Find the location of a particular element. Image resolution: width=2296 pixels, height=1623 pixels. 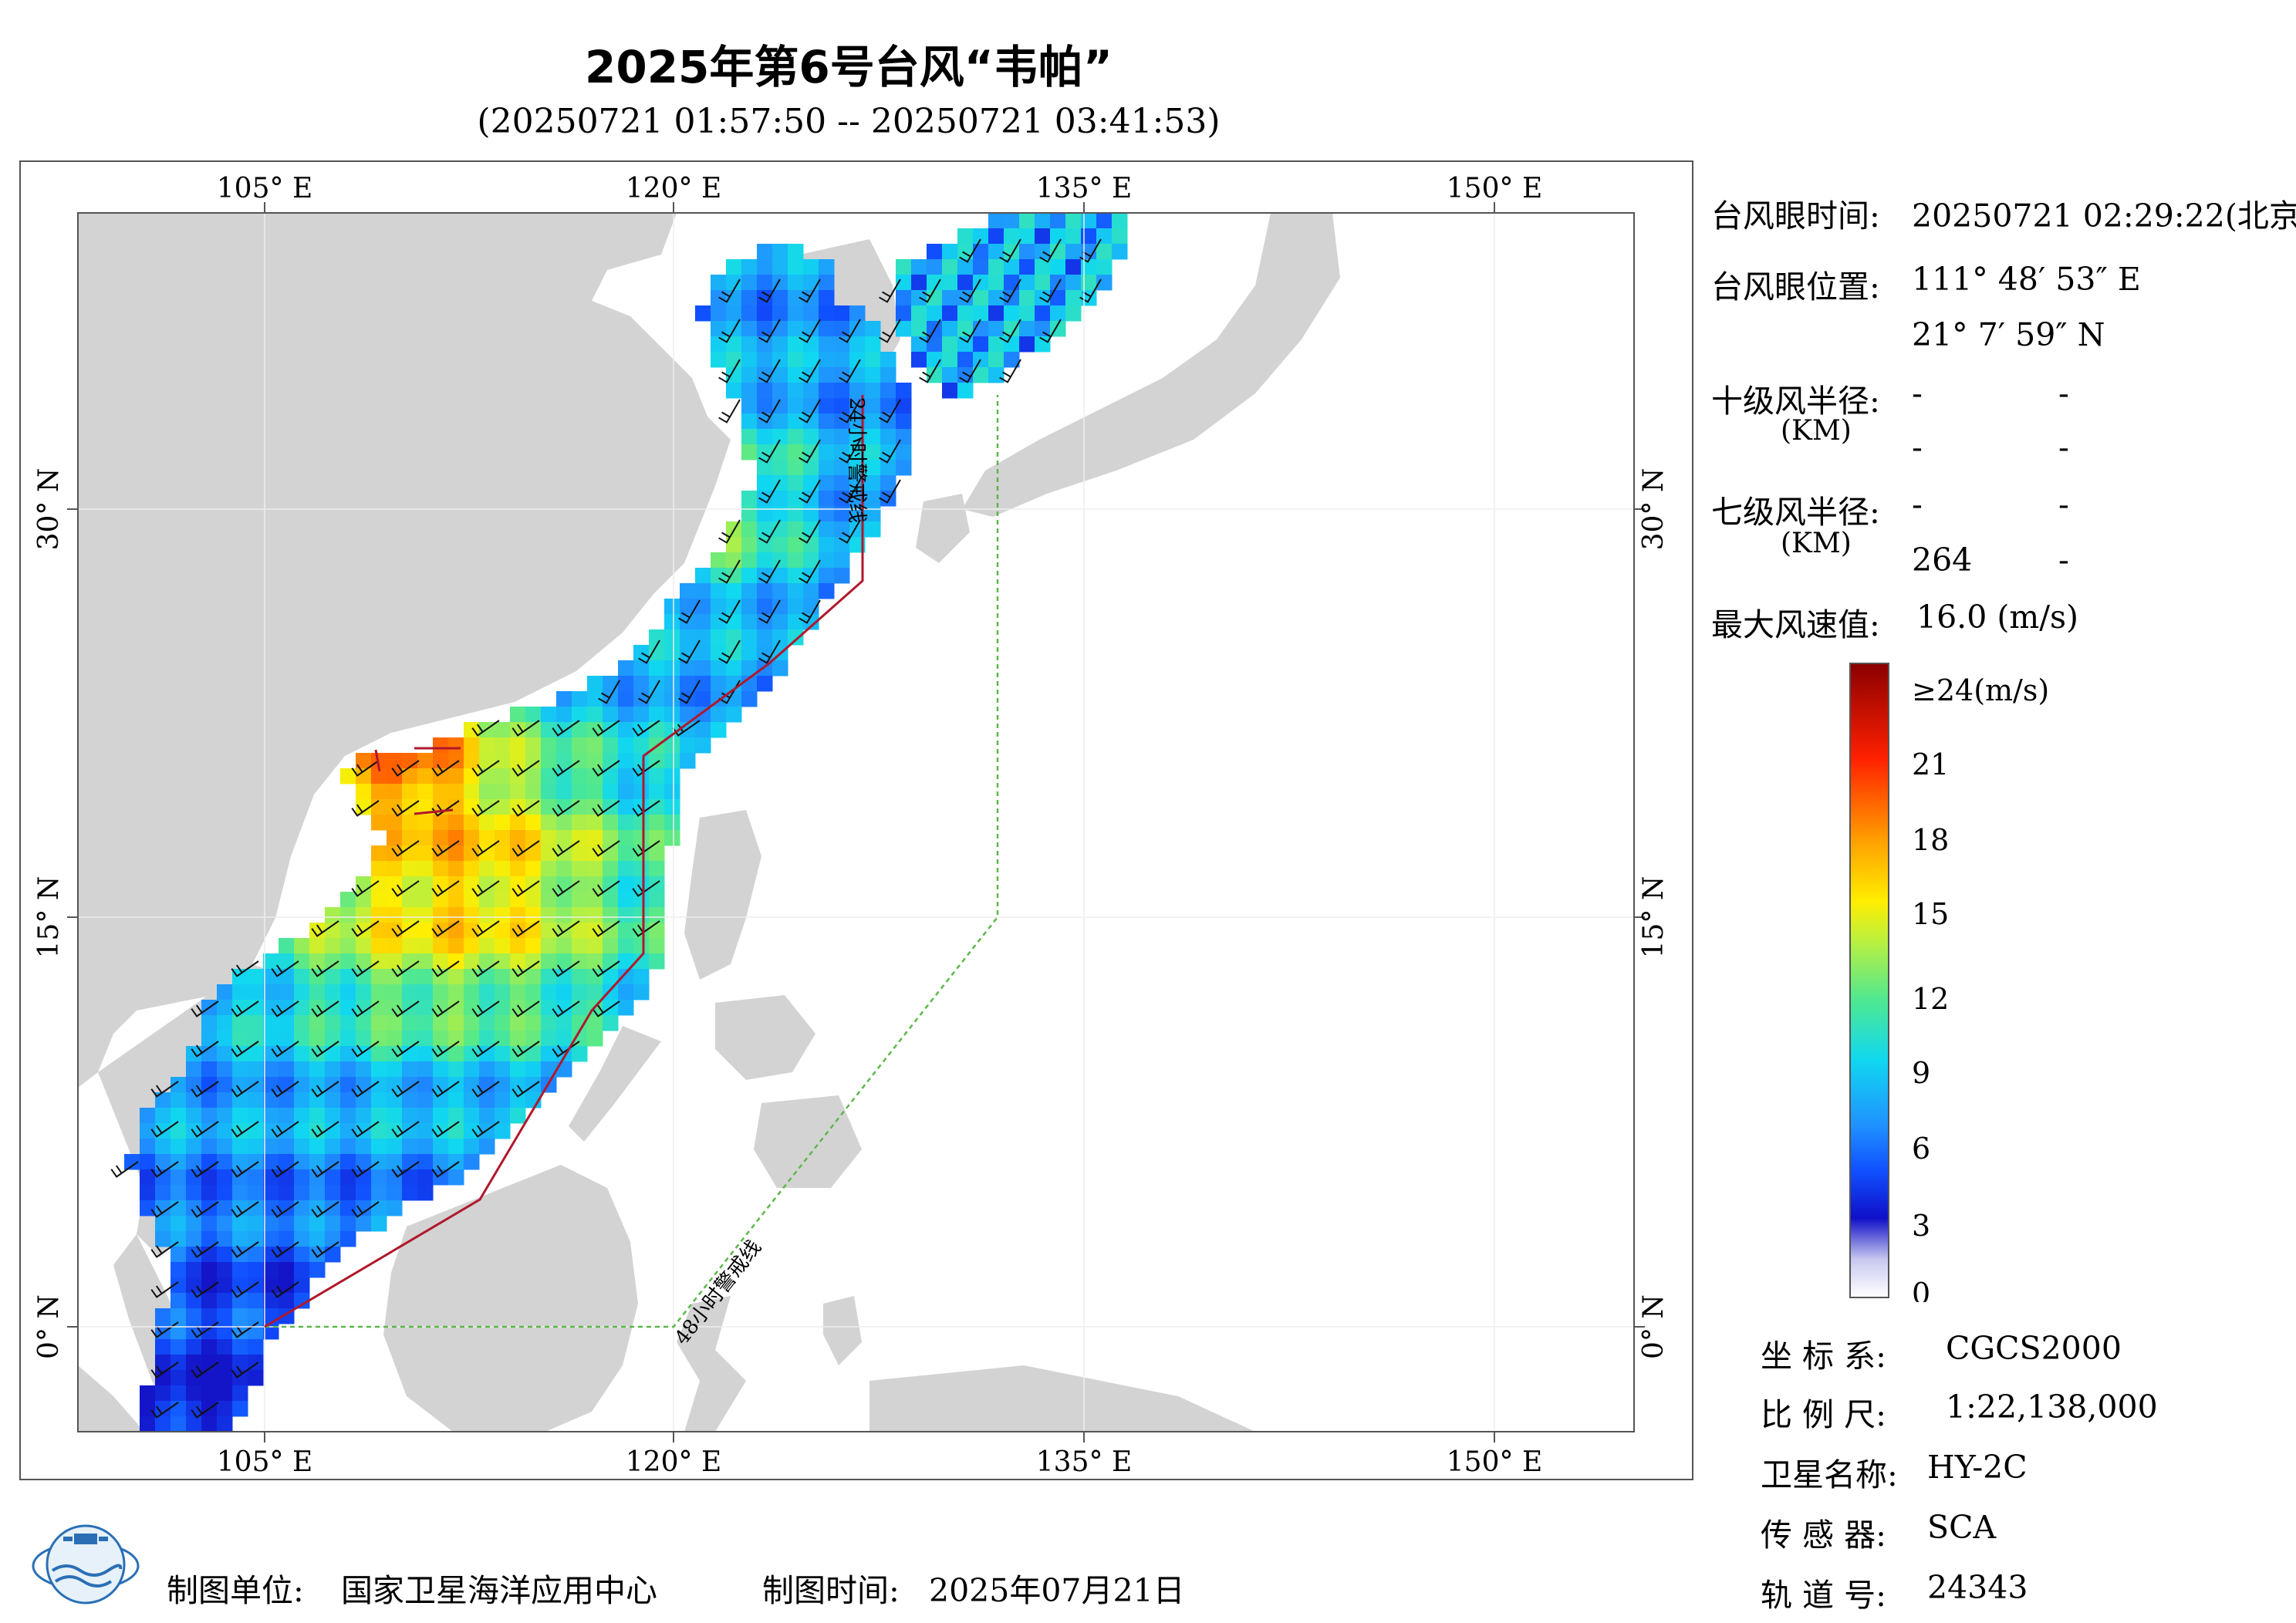

lon-label-top-120: 120° E is located at coordinates (673, 188).